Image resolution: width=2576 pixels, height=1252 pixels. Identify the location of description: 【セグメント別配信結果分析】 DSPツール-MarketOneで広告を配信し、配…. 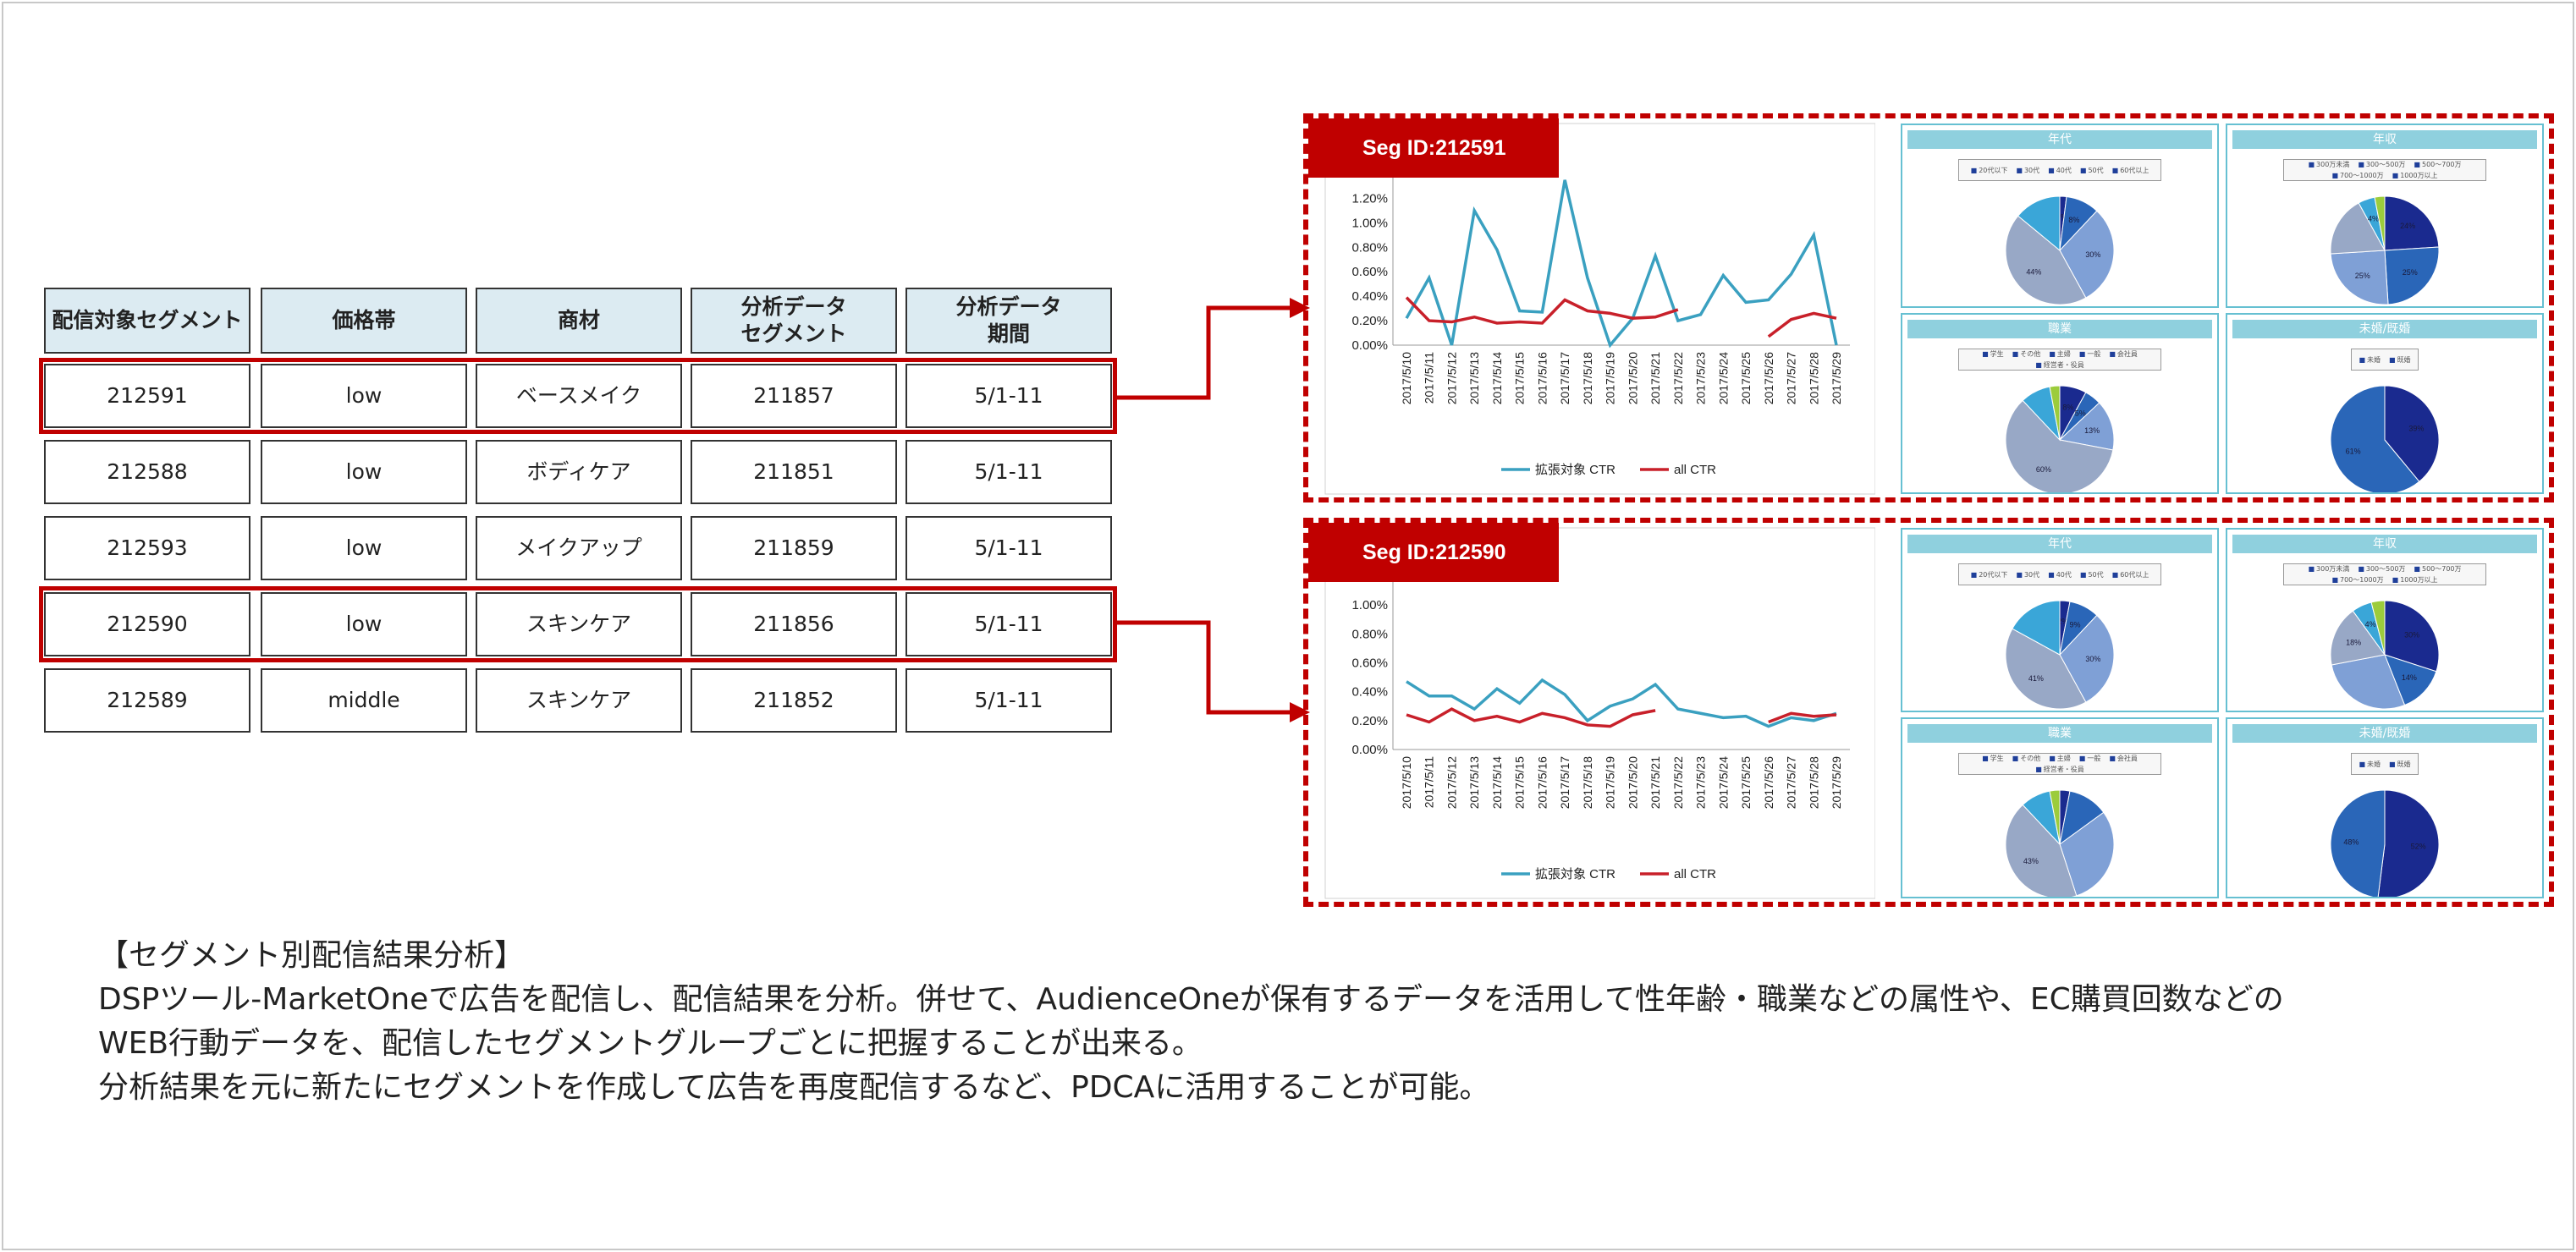
(1191, 1022).